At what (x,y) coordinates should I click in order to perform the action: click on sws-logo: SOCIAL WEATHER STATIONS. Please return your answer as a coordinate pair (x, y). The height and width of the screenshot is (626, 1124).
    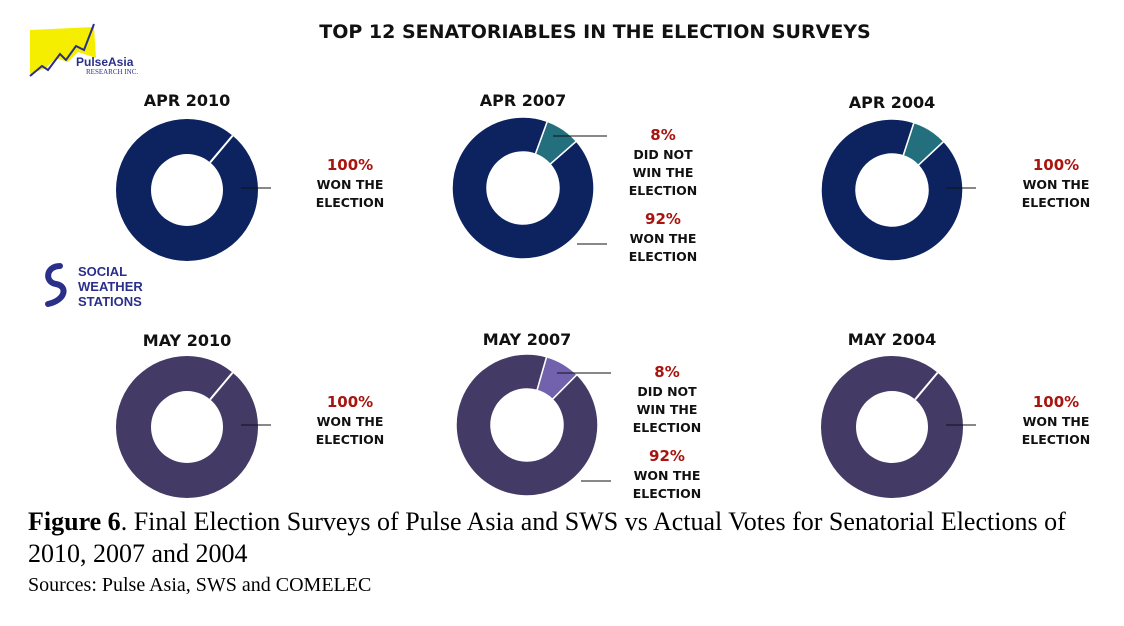
    Looking at the image, I should click on (94, 286).